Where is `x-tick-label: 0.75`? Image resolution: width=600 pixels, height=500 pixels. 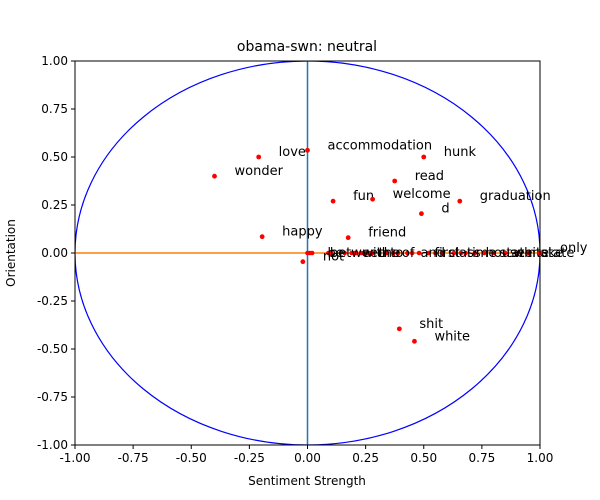
x-tick-label: 0.75 is located at coordinates (482, 458).